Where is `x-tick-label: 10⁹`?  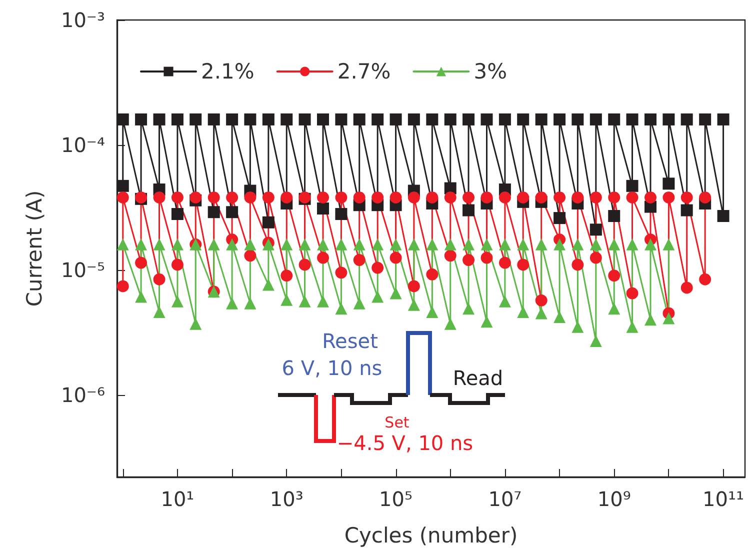 x-tick-label: 10⁹ is located at coordinates (614, 499).